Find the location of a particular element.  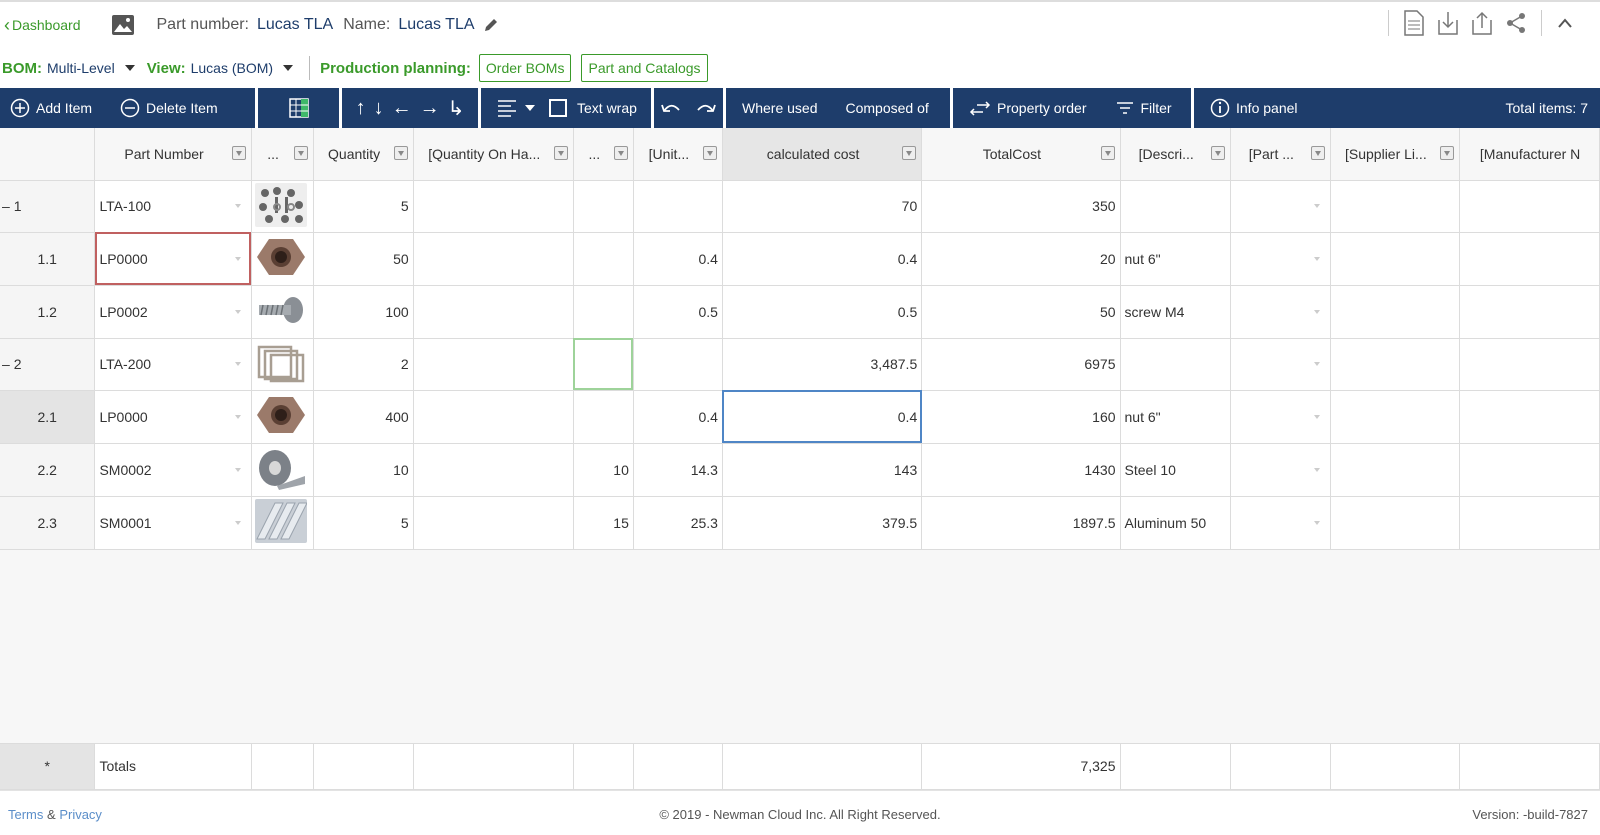

text-wrap-checkbox is located at coordinates (558, 108).